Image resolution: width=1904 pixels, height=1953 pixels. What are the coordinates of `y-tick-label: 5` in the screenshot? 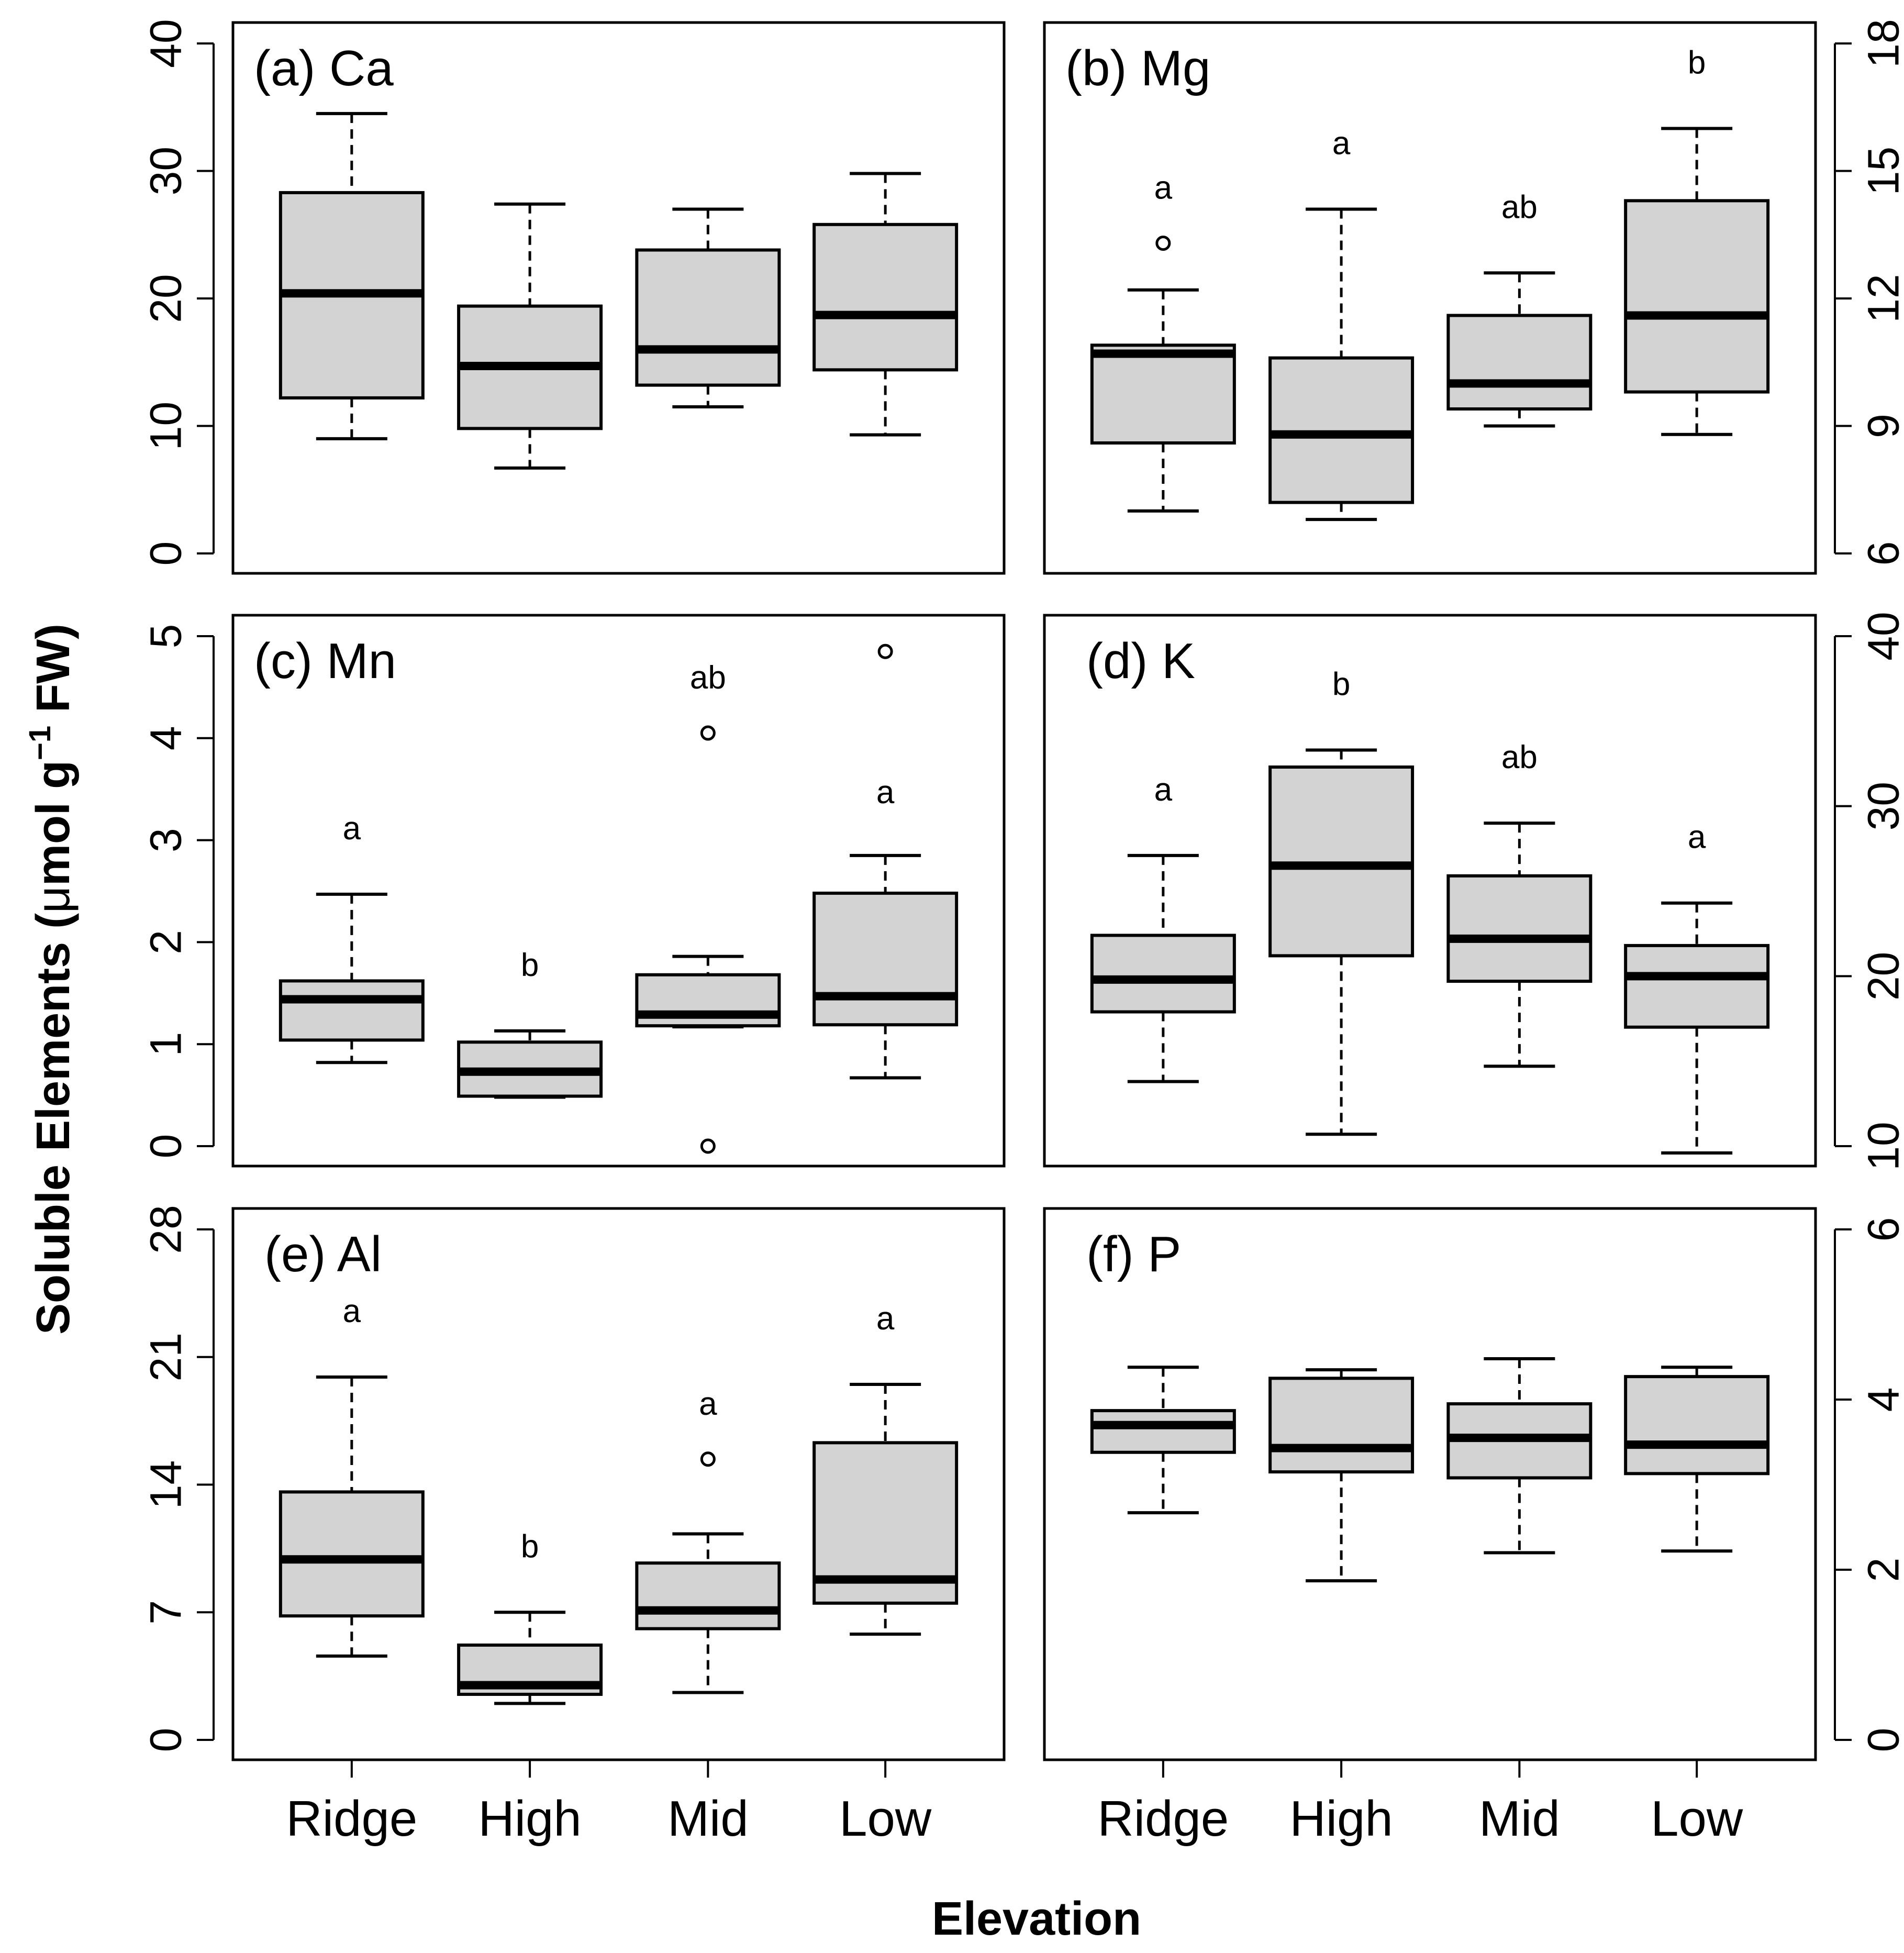 It's located at (165, 637).